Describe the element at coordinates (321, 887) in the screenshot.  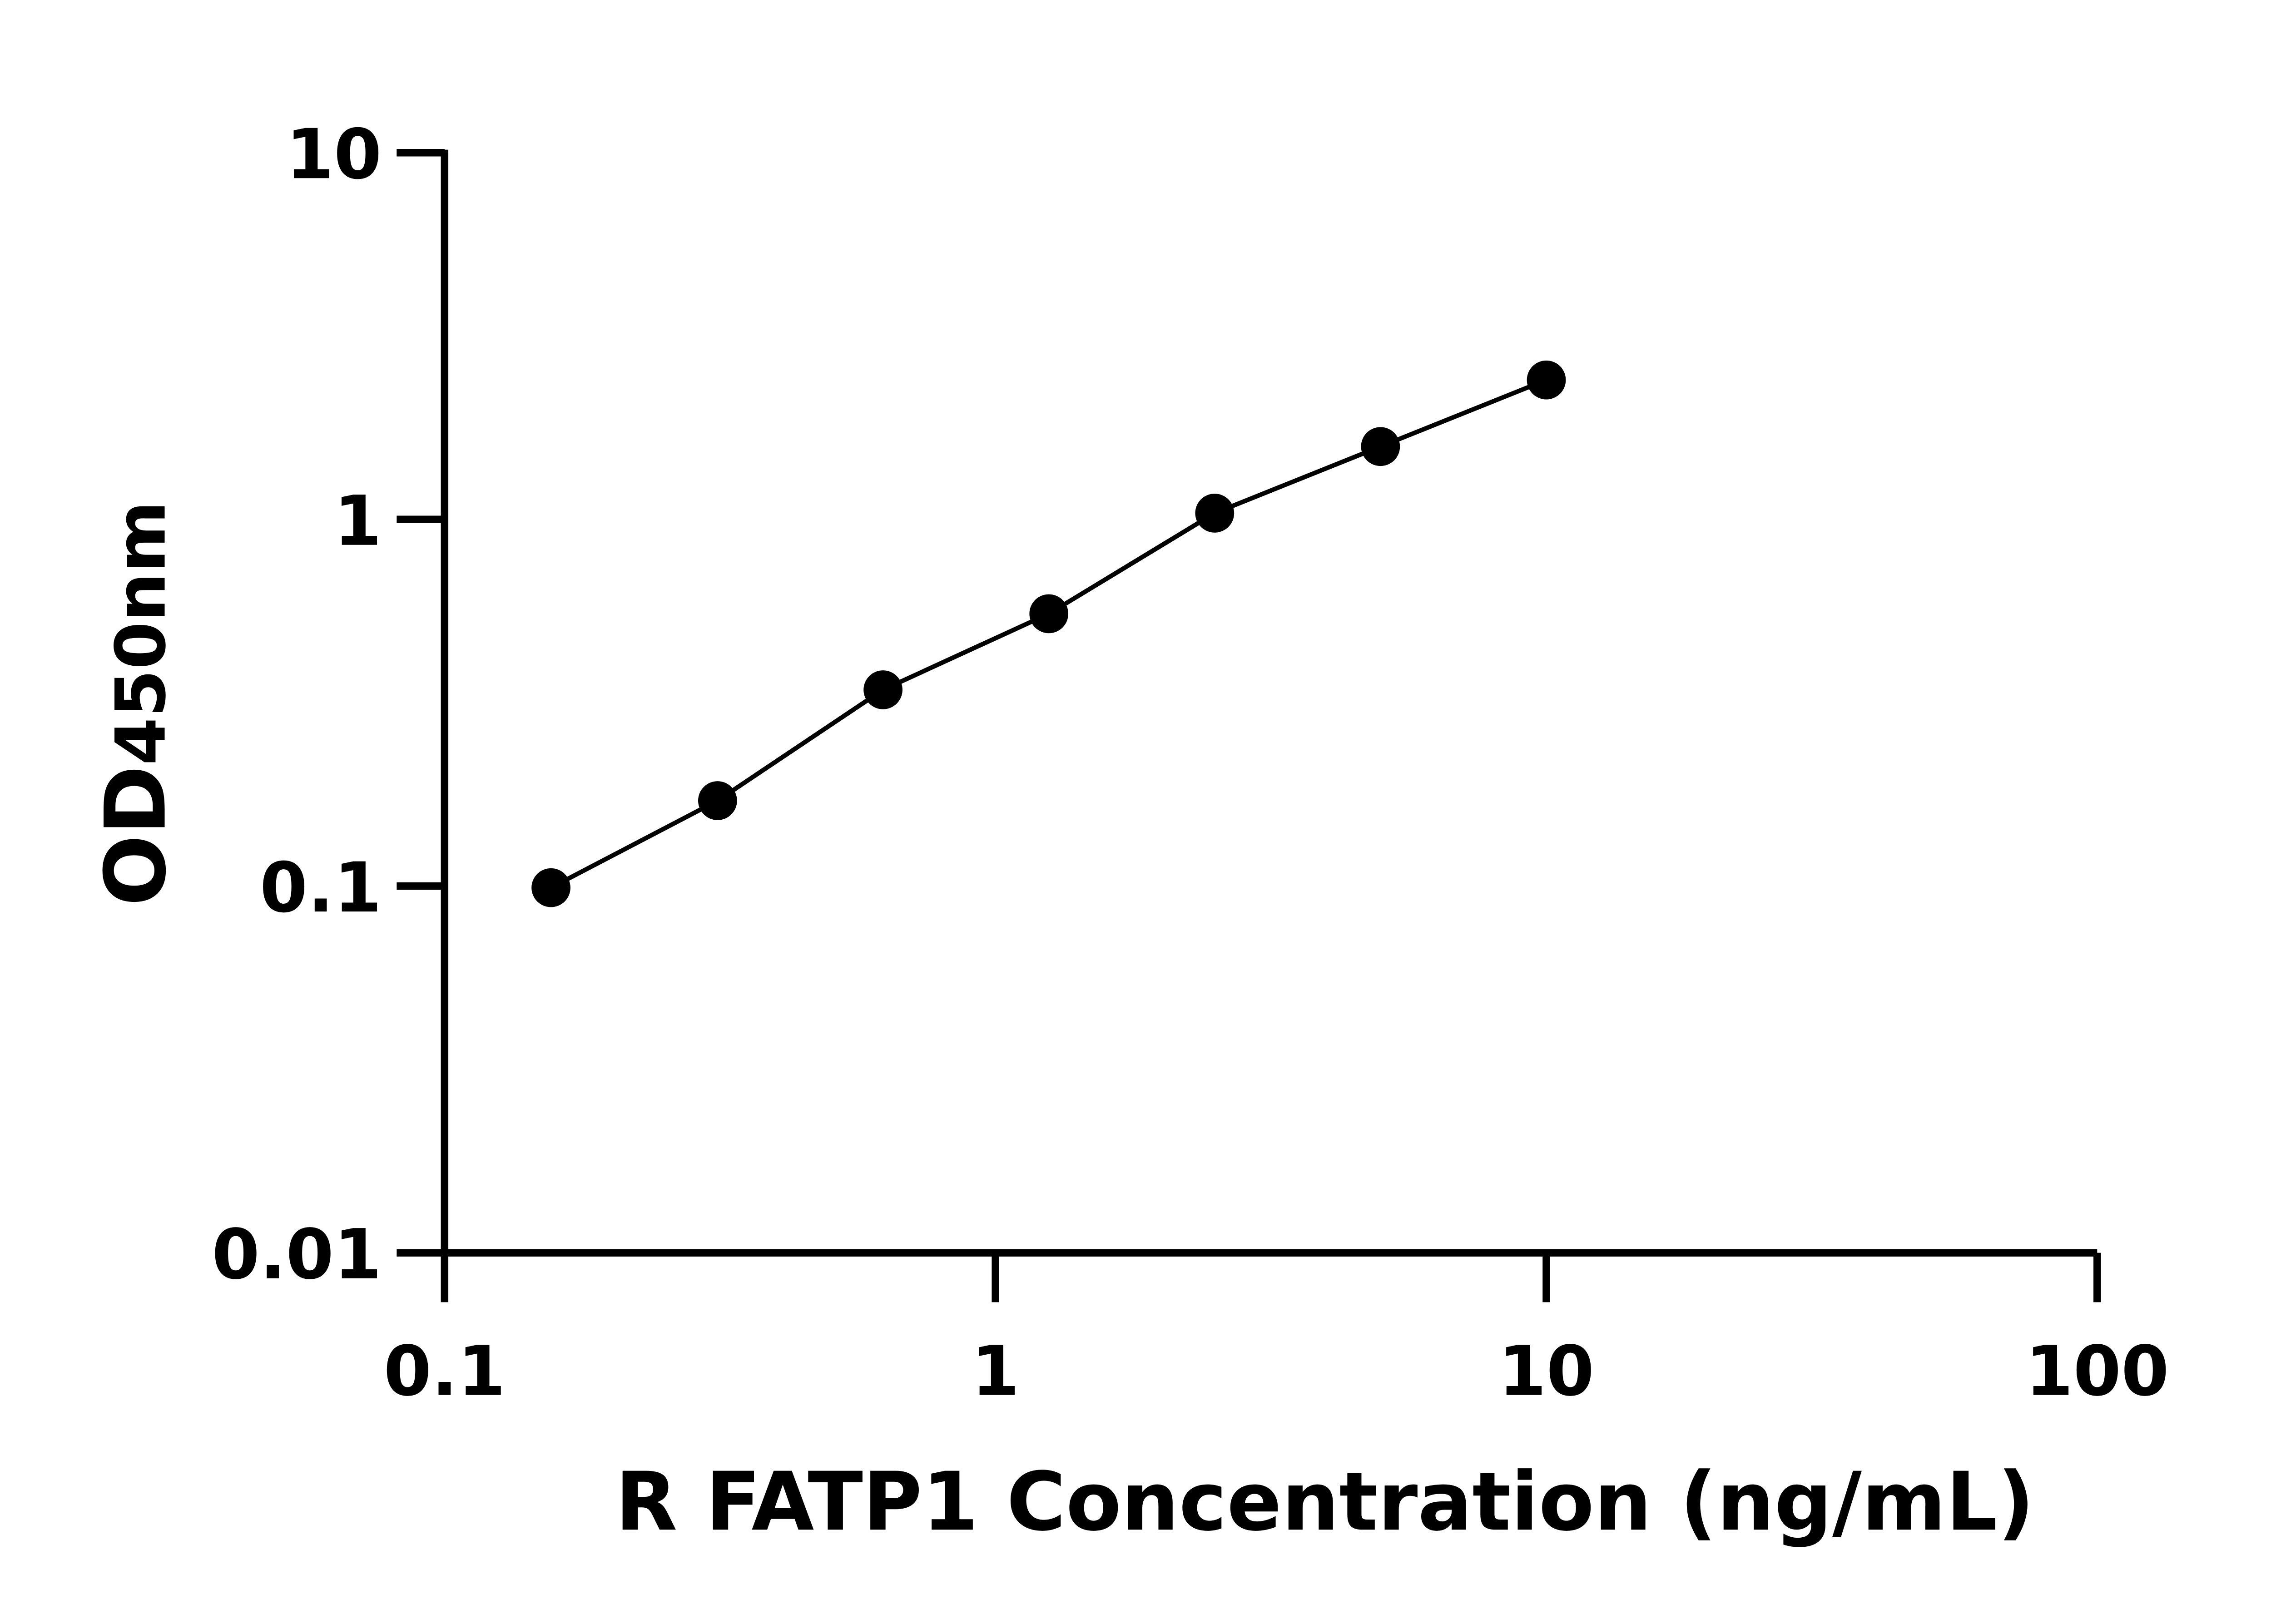
I see `y-tick-label: 0.1` at that location.